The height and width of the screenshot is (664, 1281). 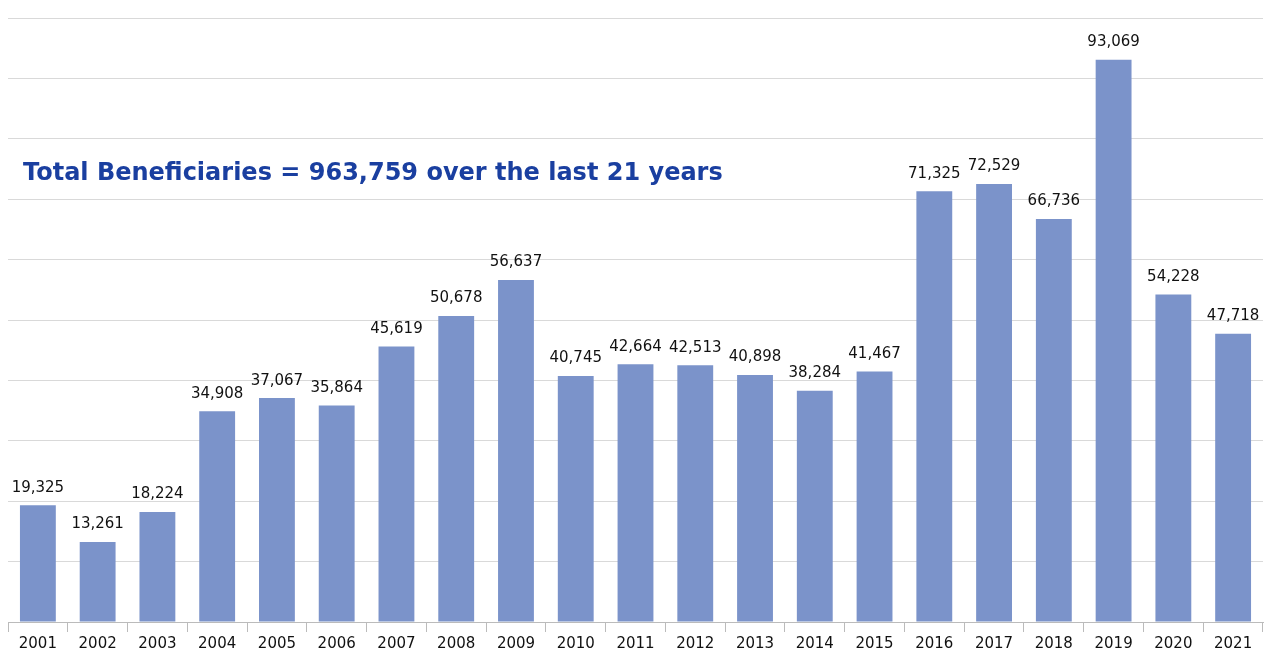 I want to click on data-label: 13,261, so click(x=97, y=523).